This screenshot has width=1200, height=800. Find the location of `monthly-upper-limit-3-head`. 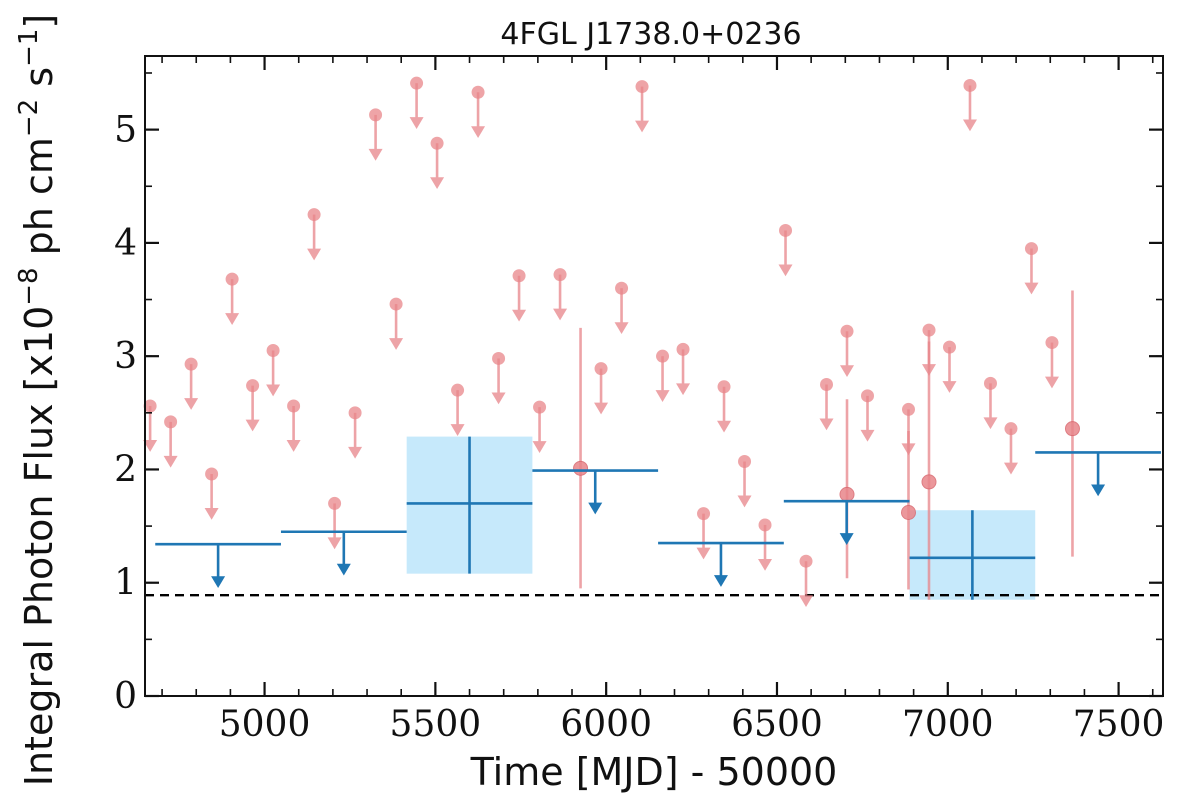

monthly-upper-limit-3-head is located at coordinates (211, 513).